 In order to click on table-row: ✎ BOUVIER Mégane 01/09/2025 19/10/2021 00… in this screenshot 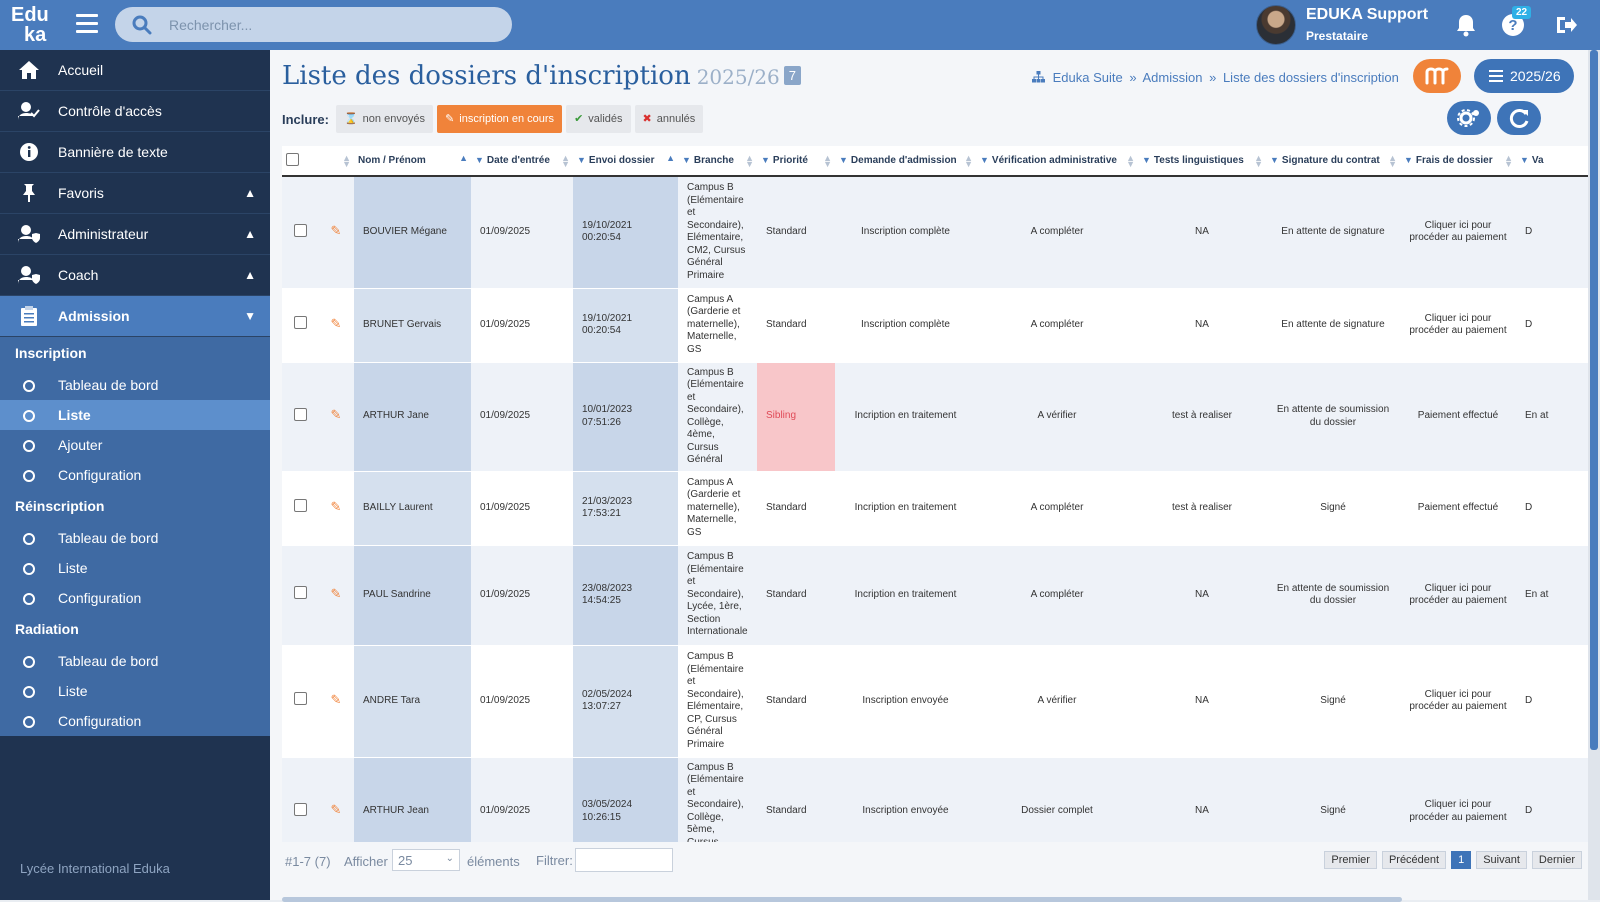, I will do `click(935, 232)`.